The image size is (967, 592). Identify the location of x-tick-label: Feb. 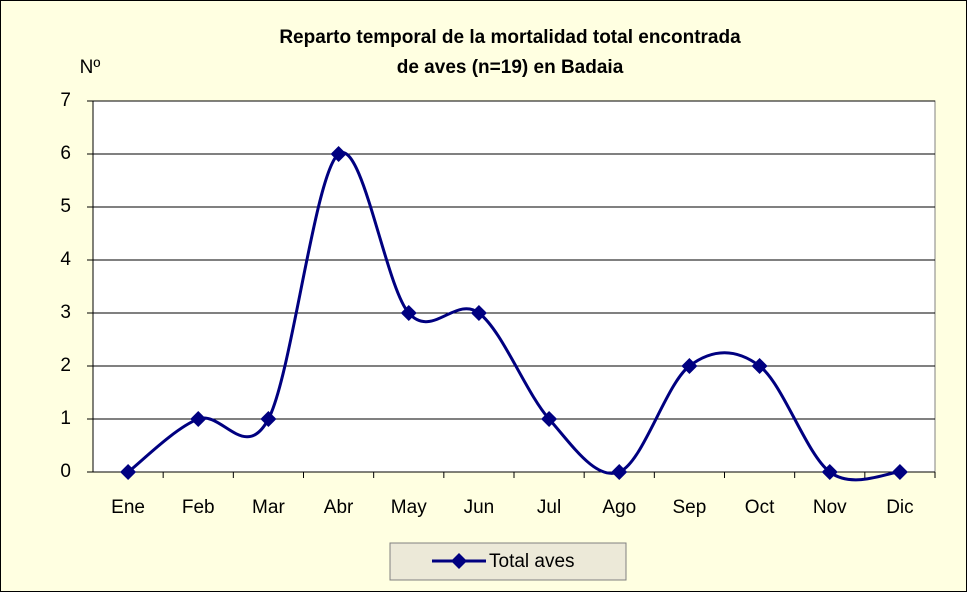
(198, 507).